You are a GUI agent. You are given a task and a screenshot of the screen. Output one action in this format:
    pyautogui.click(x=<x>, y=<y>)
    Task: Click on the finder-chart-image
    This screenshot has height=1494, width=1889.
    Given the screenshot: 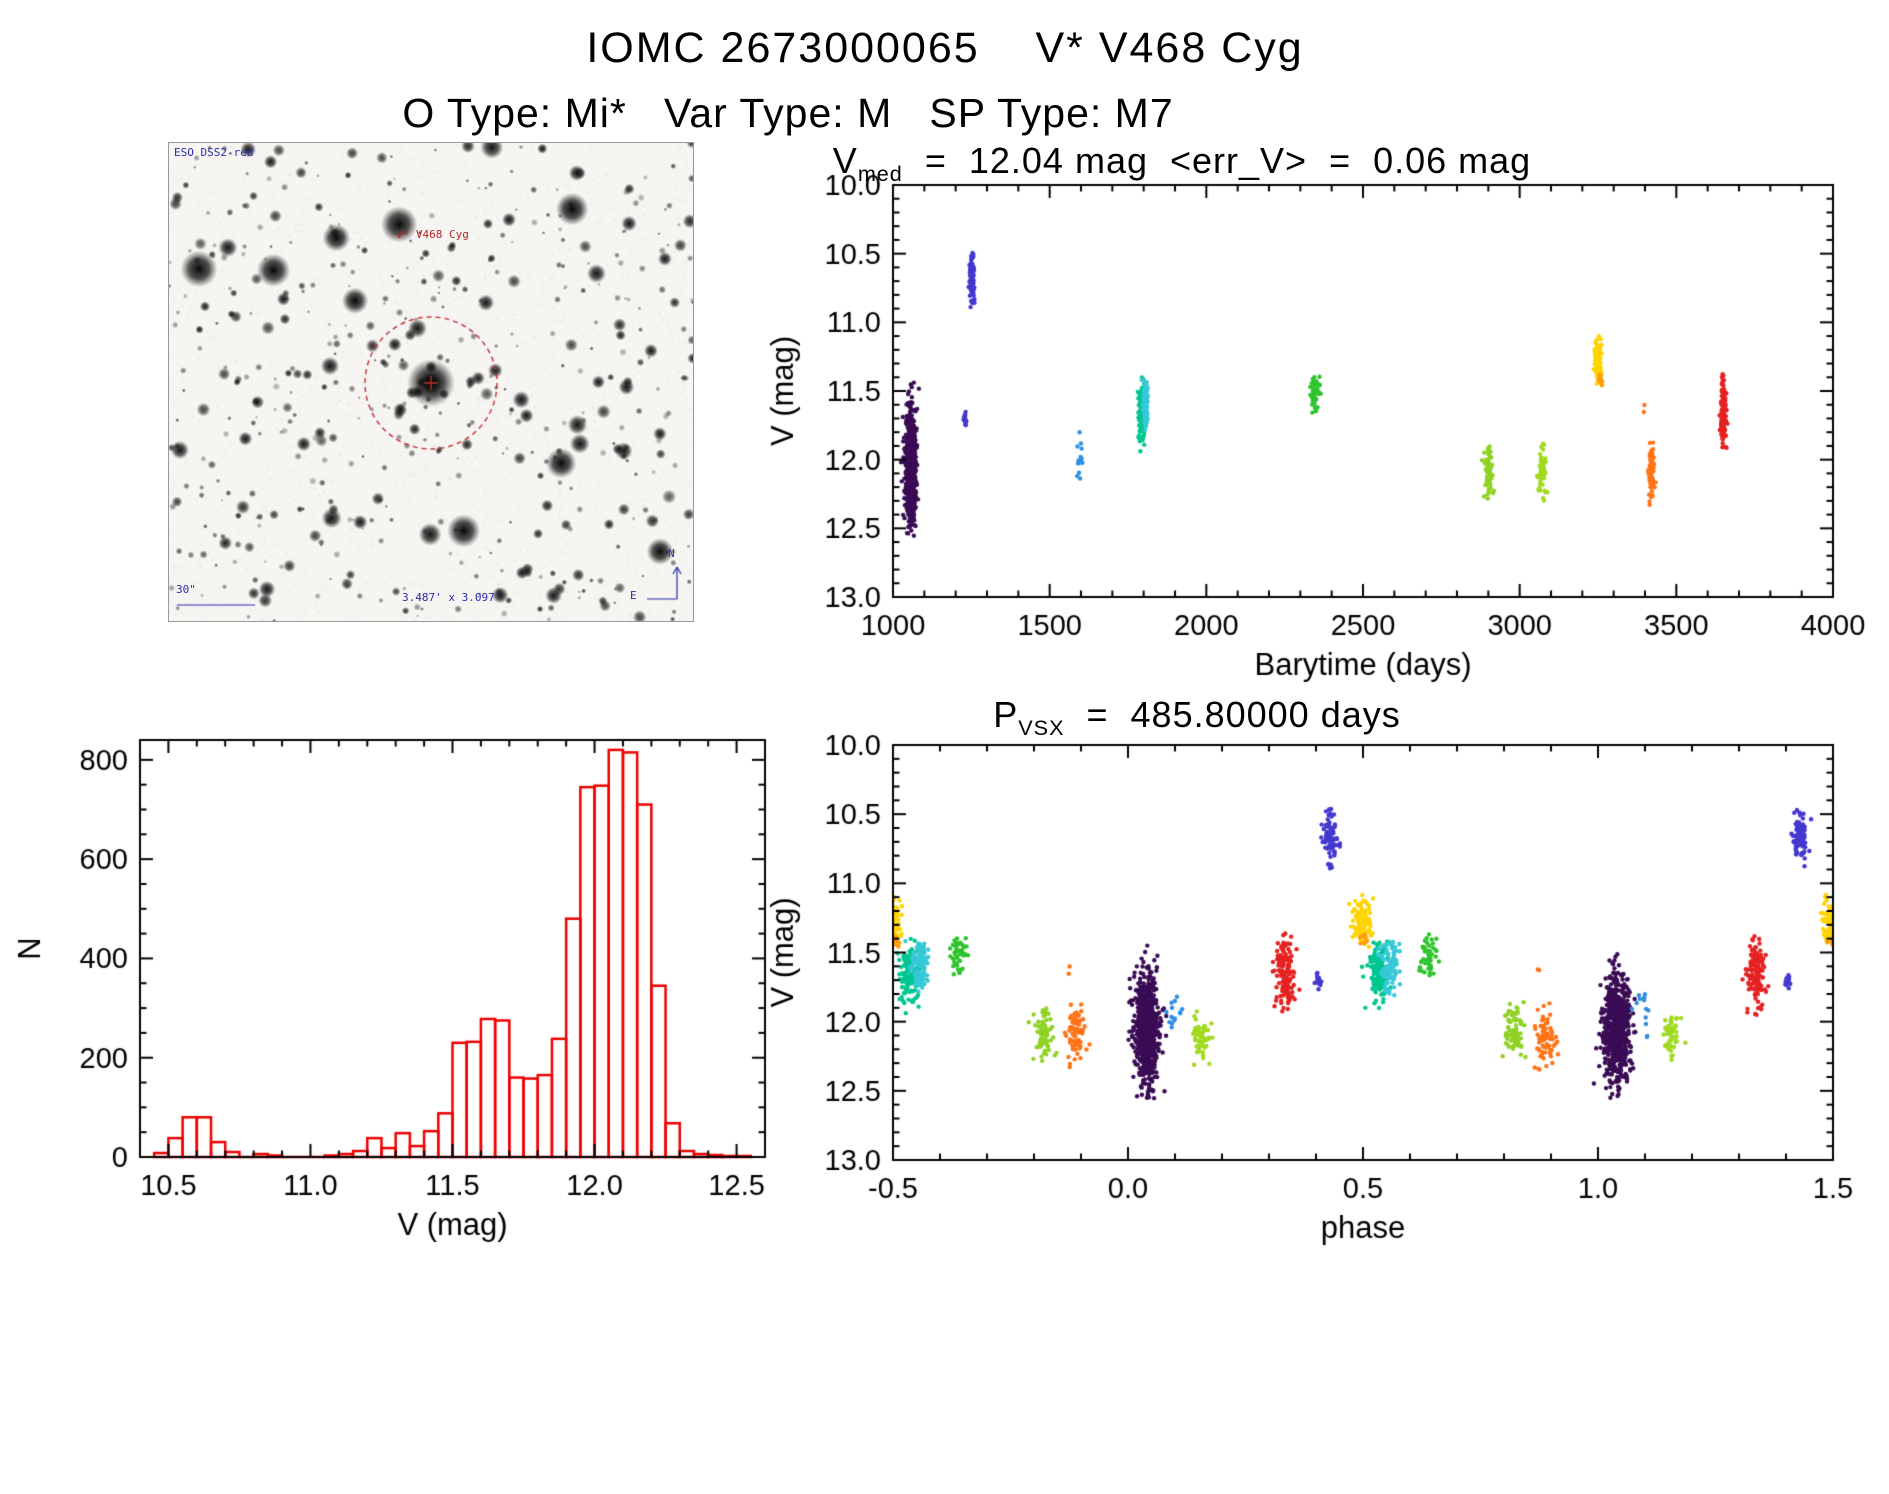 What is the action you would take?
    pyautogui.click(x=431, y=382)
    